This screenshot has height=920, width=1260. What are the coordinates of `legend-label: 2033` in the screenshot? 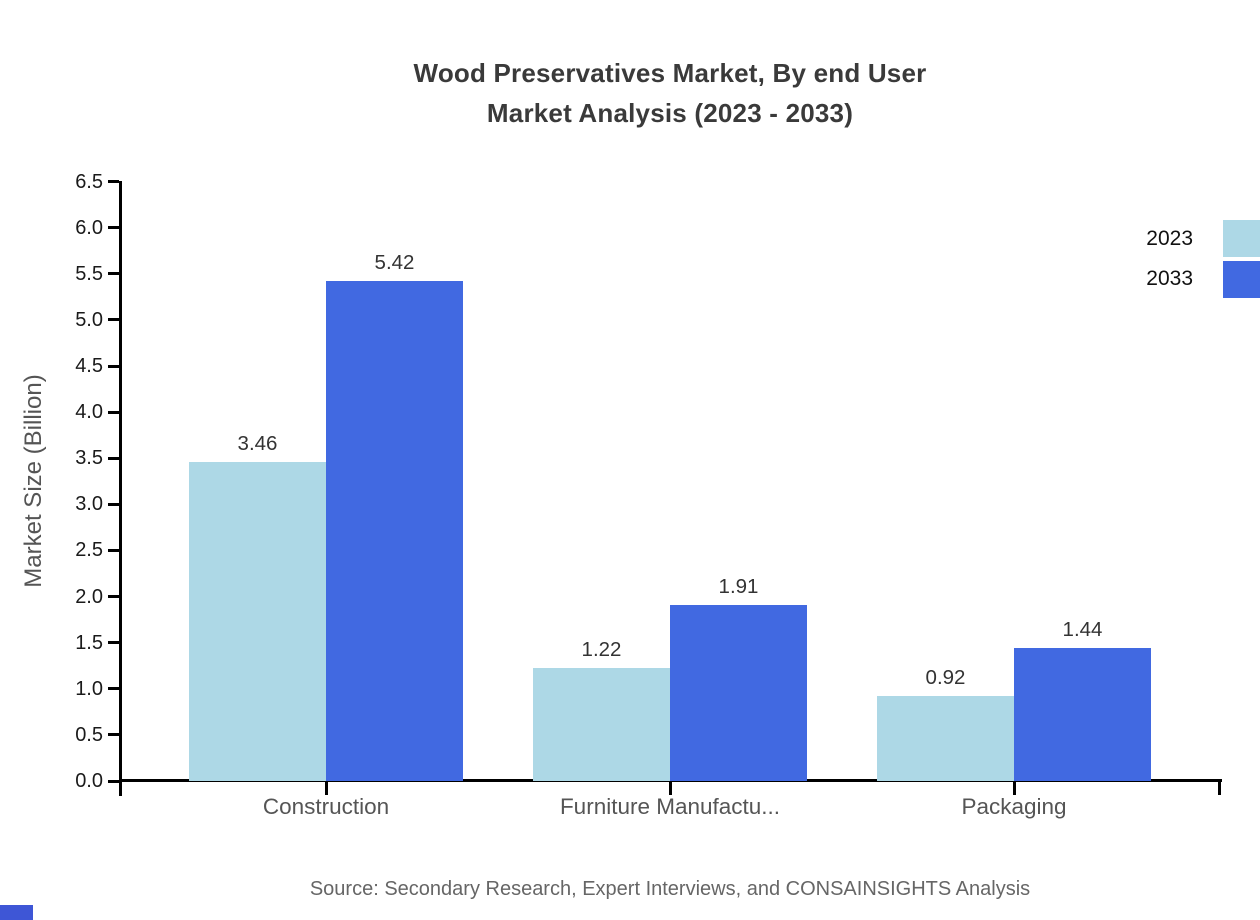 It's located at (1169, 278).